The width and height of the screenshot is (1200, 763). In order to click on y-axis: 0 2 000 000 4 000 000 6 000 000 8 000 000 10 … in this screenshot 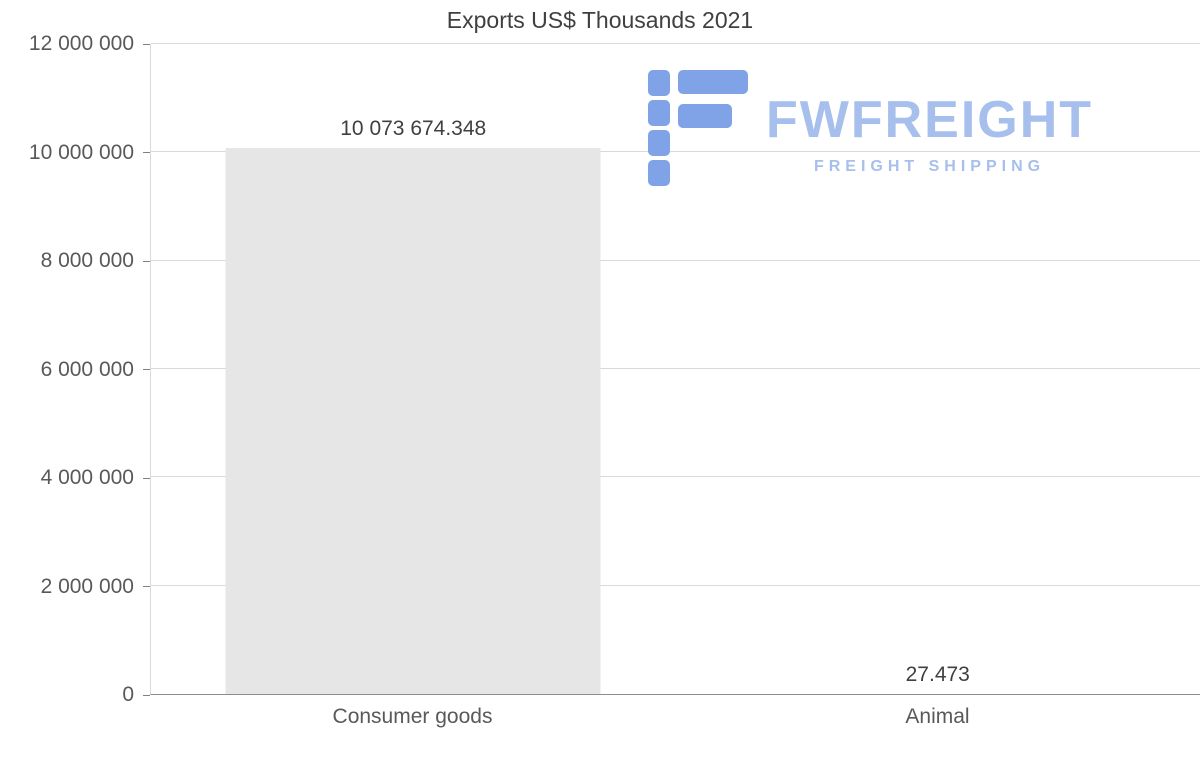, I will do `click(75, 369)`.